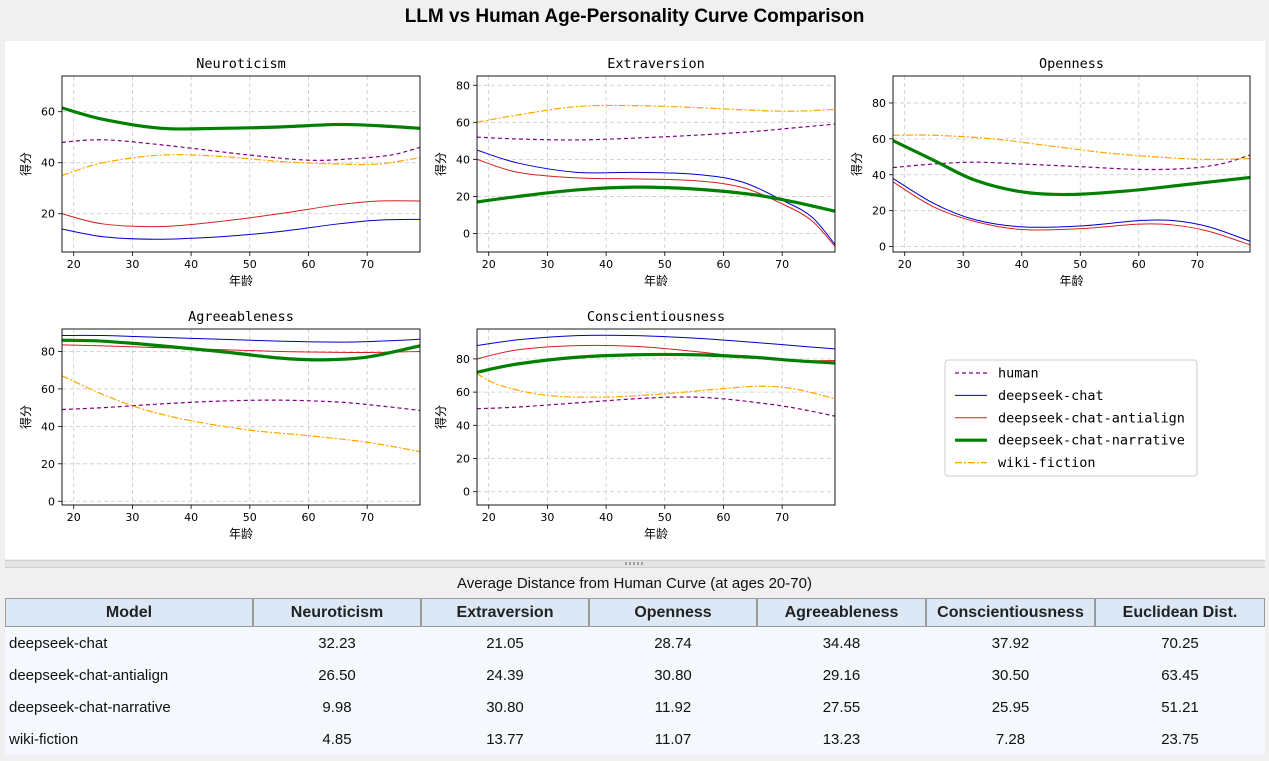 The height and width of the screenshot is (761, 1269). What do you see at coordinates (841, 739) in the screenshot?
I see `cell-agreeableness: 13.23` at bounding box center [841, 739].